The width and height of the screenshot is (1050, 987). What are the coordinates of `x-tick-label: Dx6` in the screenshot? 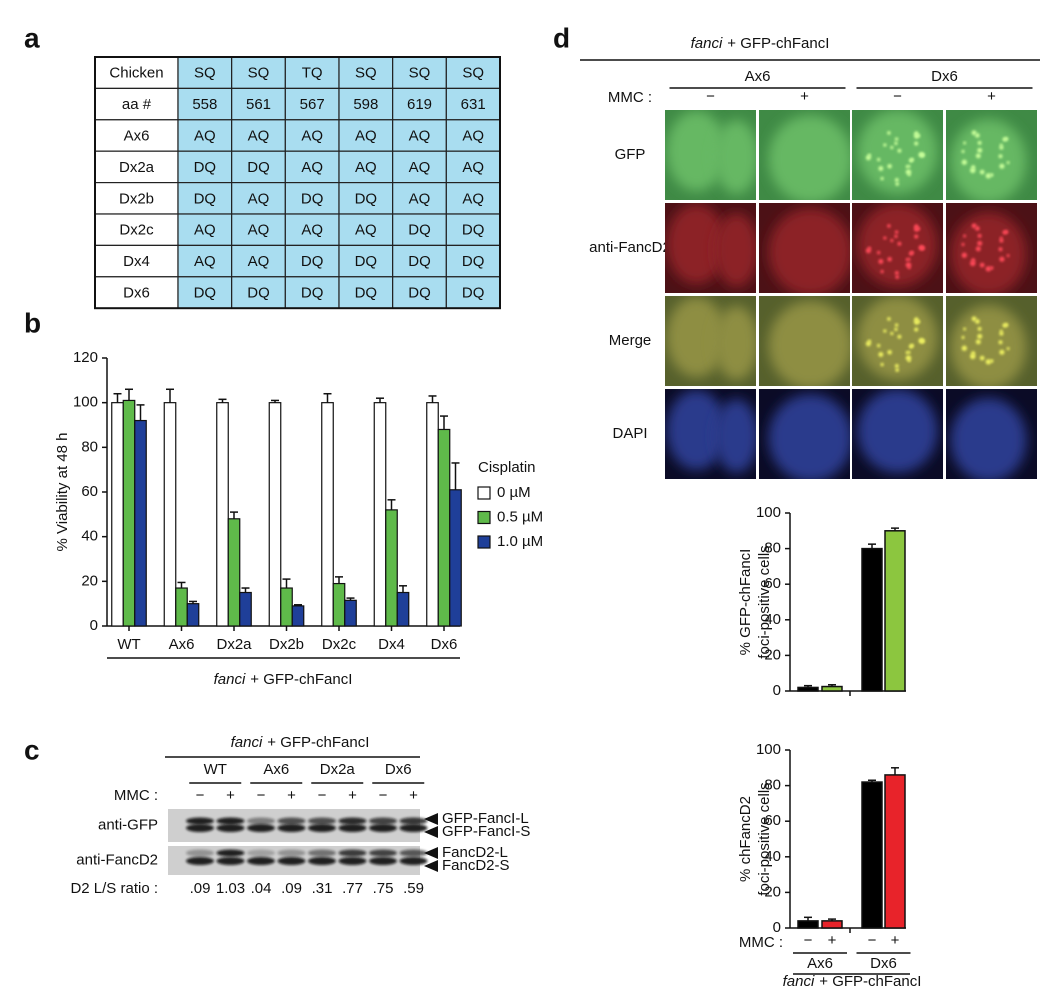 It's located at (444, 644).